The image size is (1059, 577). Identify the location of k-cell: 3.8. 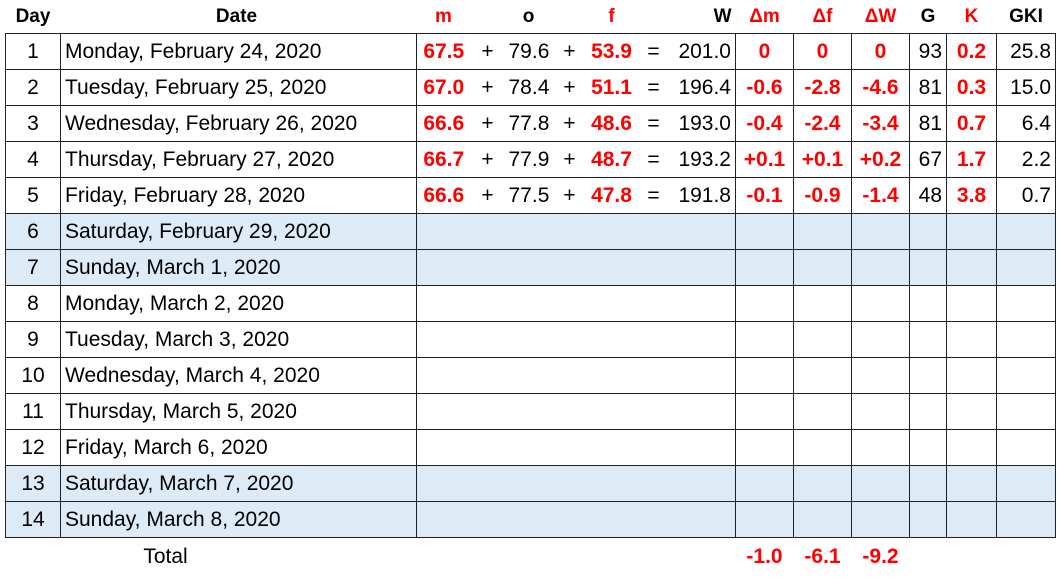
(971, 195).